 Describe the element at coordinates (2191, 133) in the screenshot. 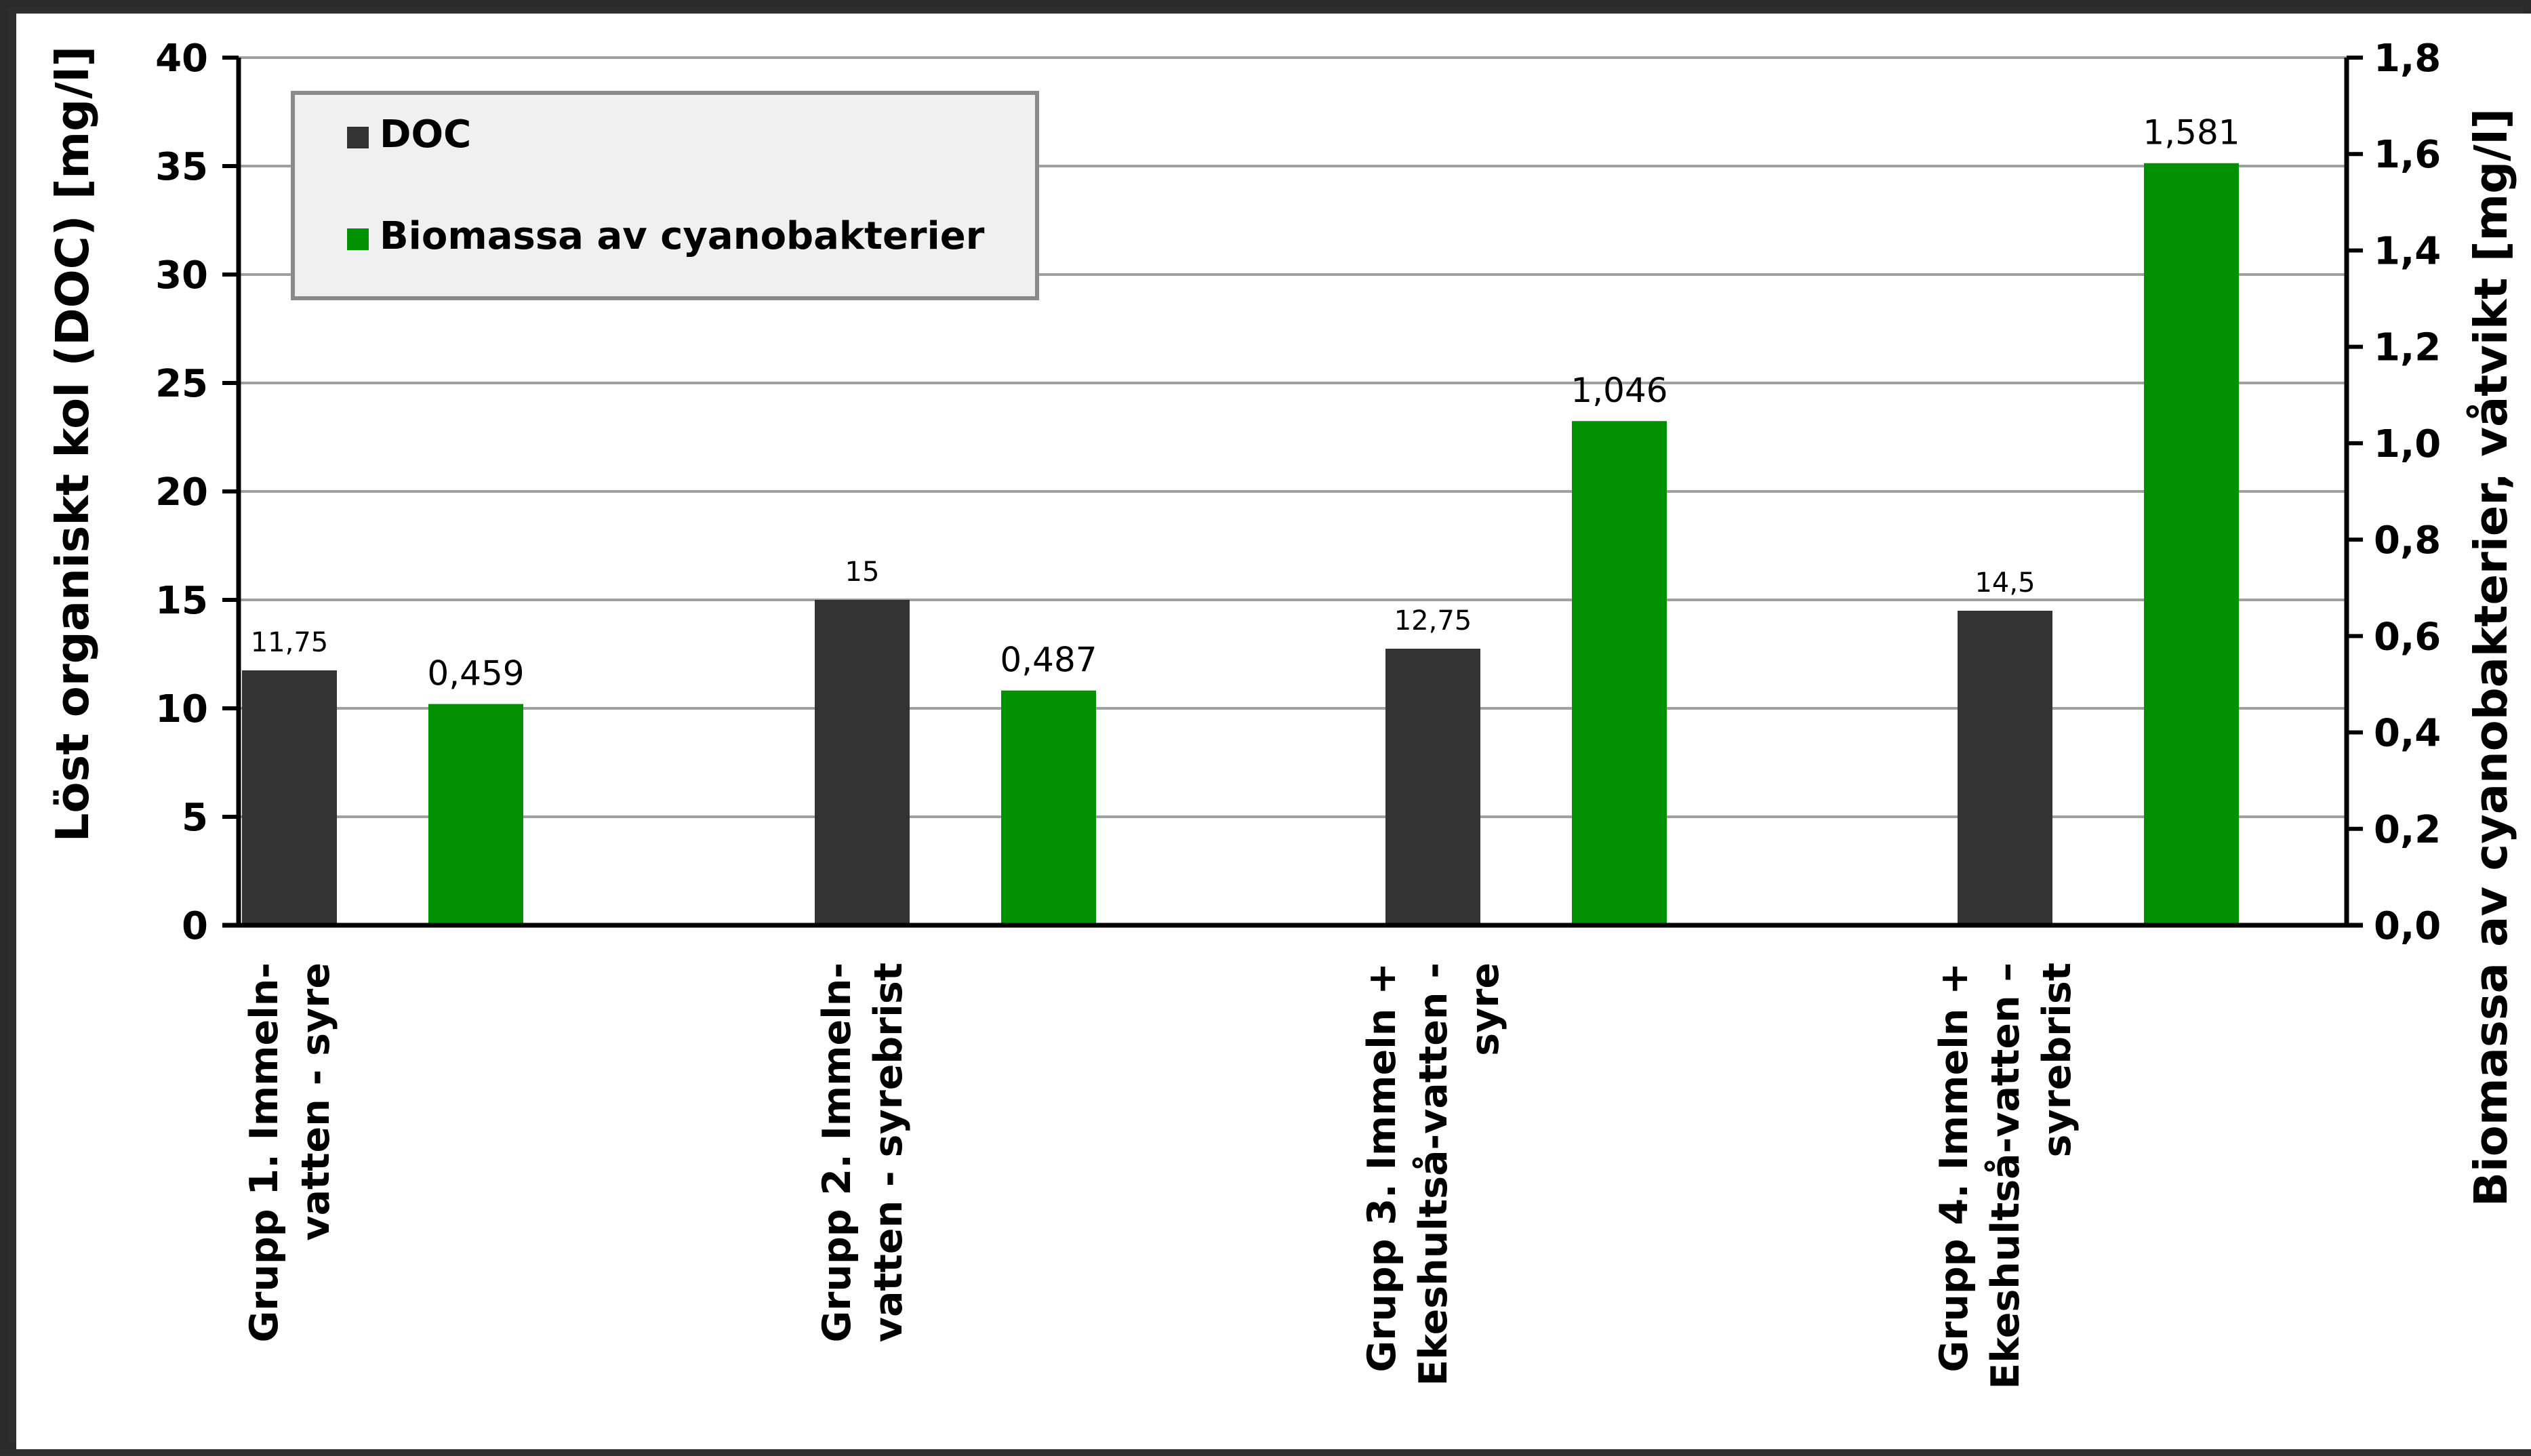

I see `biomass-data-label: 1,581` at that location.